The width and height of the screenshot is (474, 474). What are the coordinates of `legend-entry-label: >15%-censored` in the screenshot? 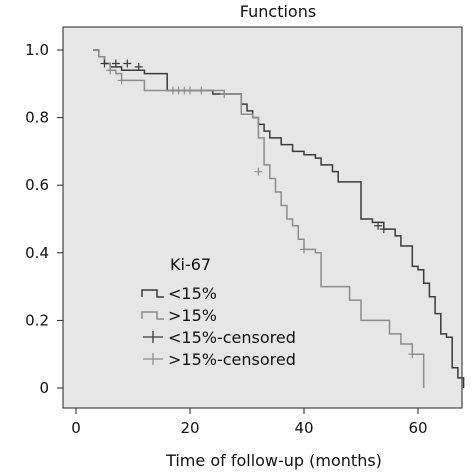 It's located at (232, 359).